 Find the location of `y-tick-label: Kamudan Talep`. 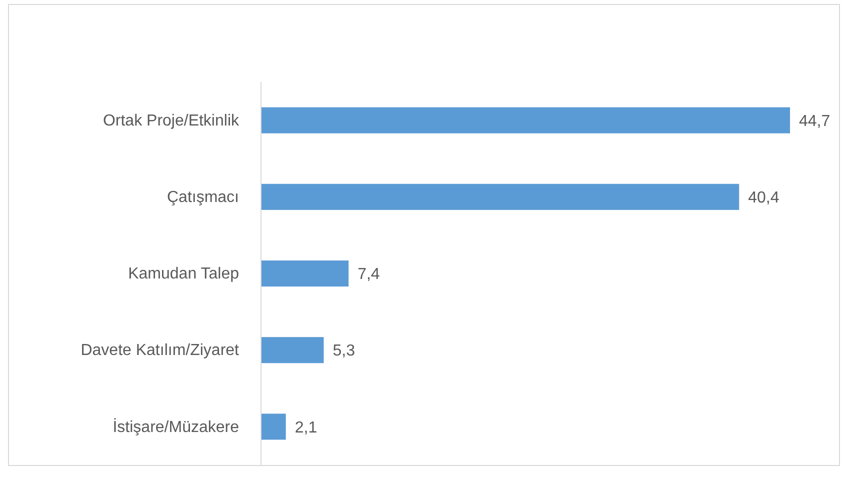

y-tick-label: Kamudan Talep is located at coordinates (184, 274).